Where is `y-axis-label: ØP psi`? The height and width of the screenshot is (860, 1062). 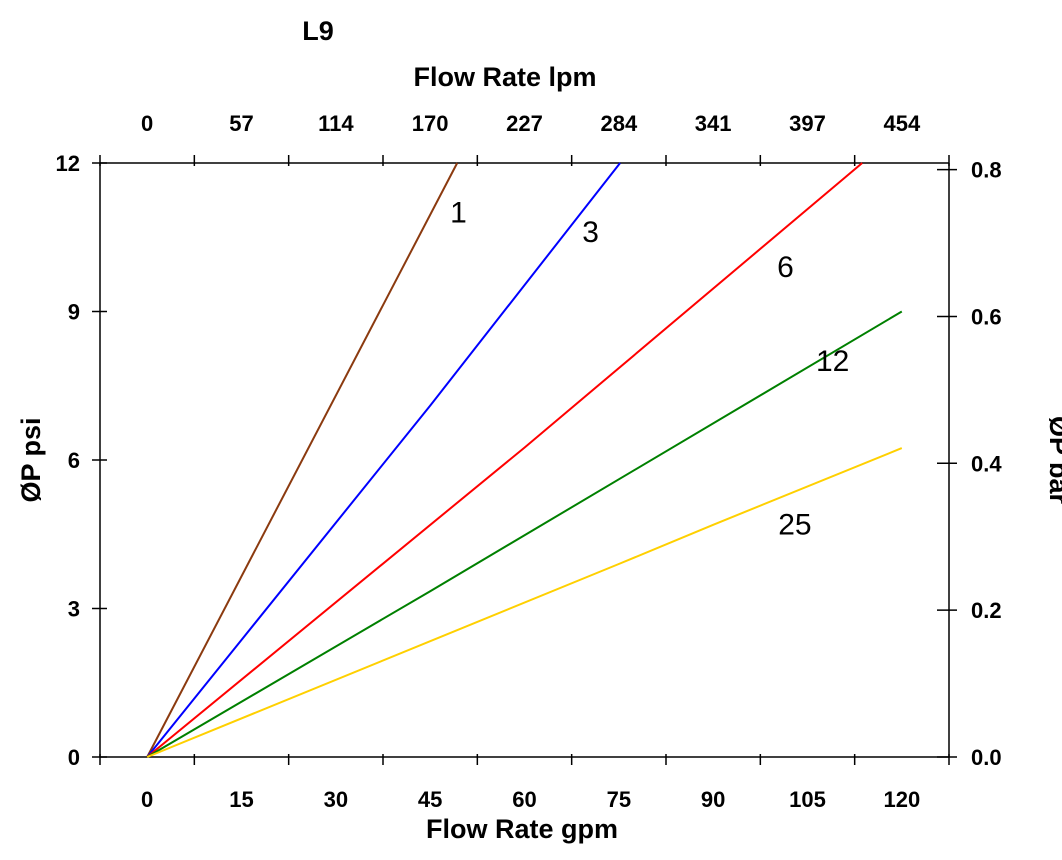
y-axis-label: ØP psi is located at coordinates (31, 459).